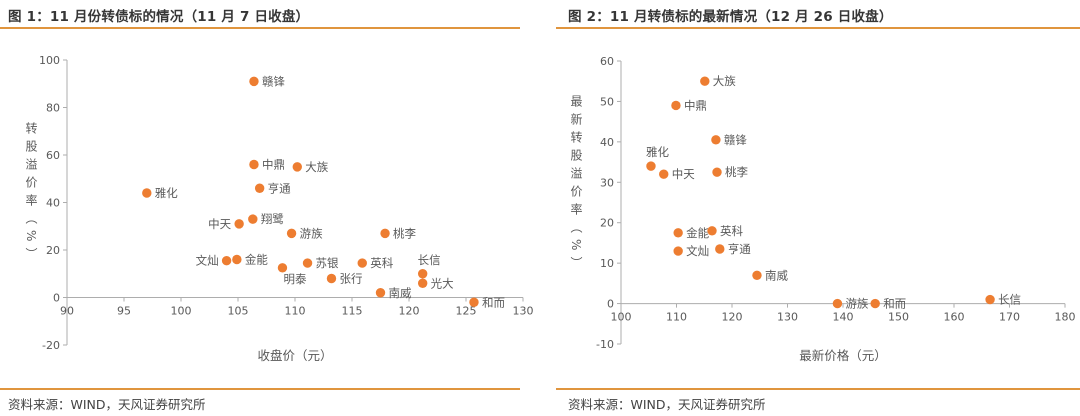 The image size is (1080, 416). Describe the element at coordinates (818, 389) in the screenshot. I see `figure-2-source-rule` at that location.